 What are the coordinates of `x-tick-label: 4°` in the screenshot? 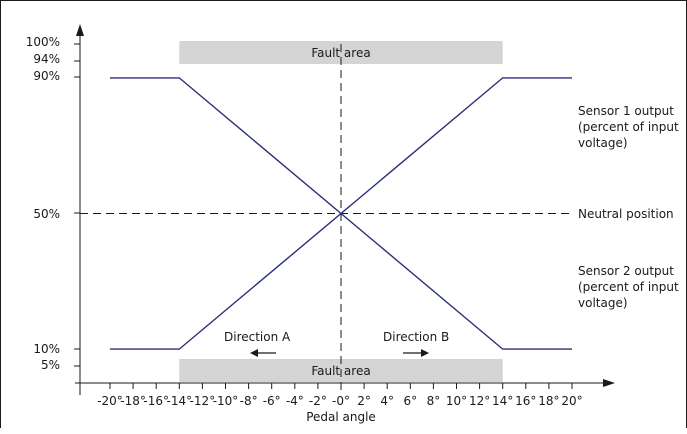 It's located at (387, 401).